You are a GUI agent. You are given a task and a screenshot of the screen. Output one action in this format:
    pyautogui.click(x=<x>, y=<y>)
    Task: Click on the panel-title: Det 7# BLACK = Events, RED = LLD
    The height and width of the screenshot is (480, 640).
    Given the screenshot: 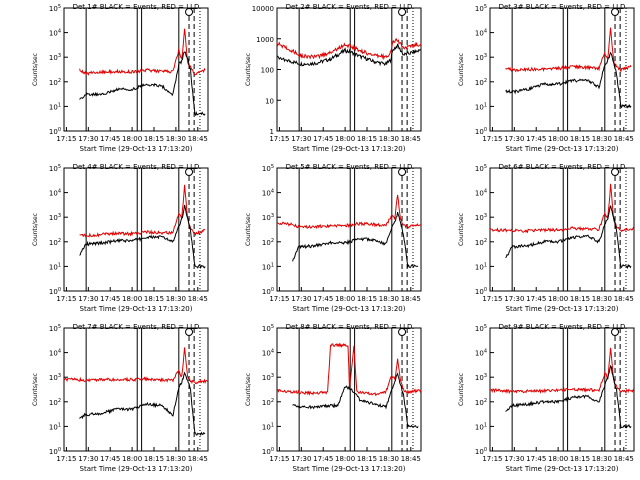 What is the action you would take?
    pyautogui.click(x=136, y=327)
    